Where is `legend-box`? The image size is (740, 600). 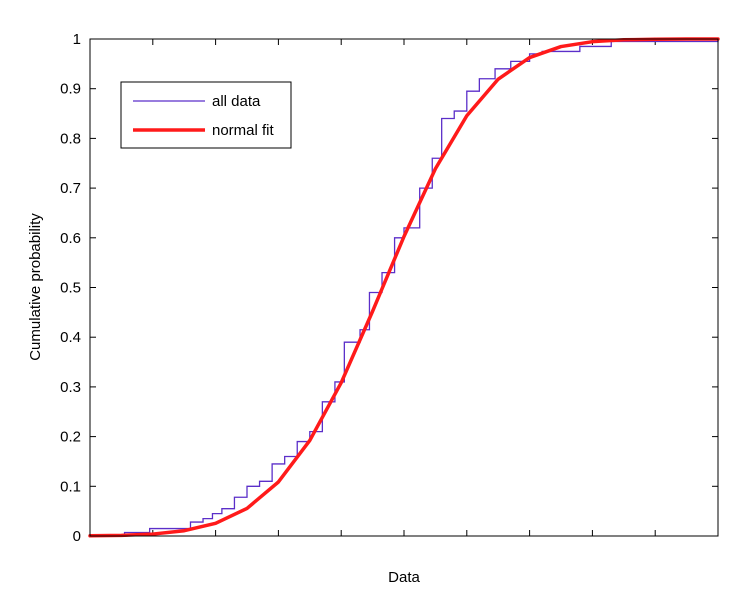
legend-box is located at coordinates (206, 115).